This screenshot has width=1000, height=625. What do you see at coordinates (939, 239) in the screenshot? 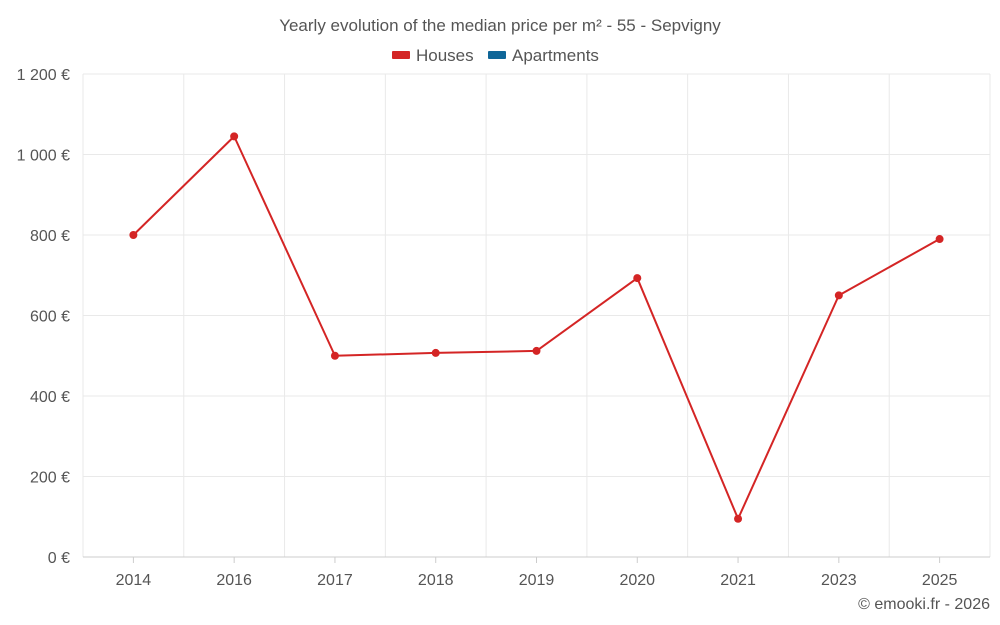
I see `data-point-houses-2025` at bounding box center [939, 239].